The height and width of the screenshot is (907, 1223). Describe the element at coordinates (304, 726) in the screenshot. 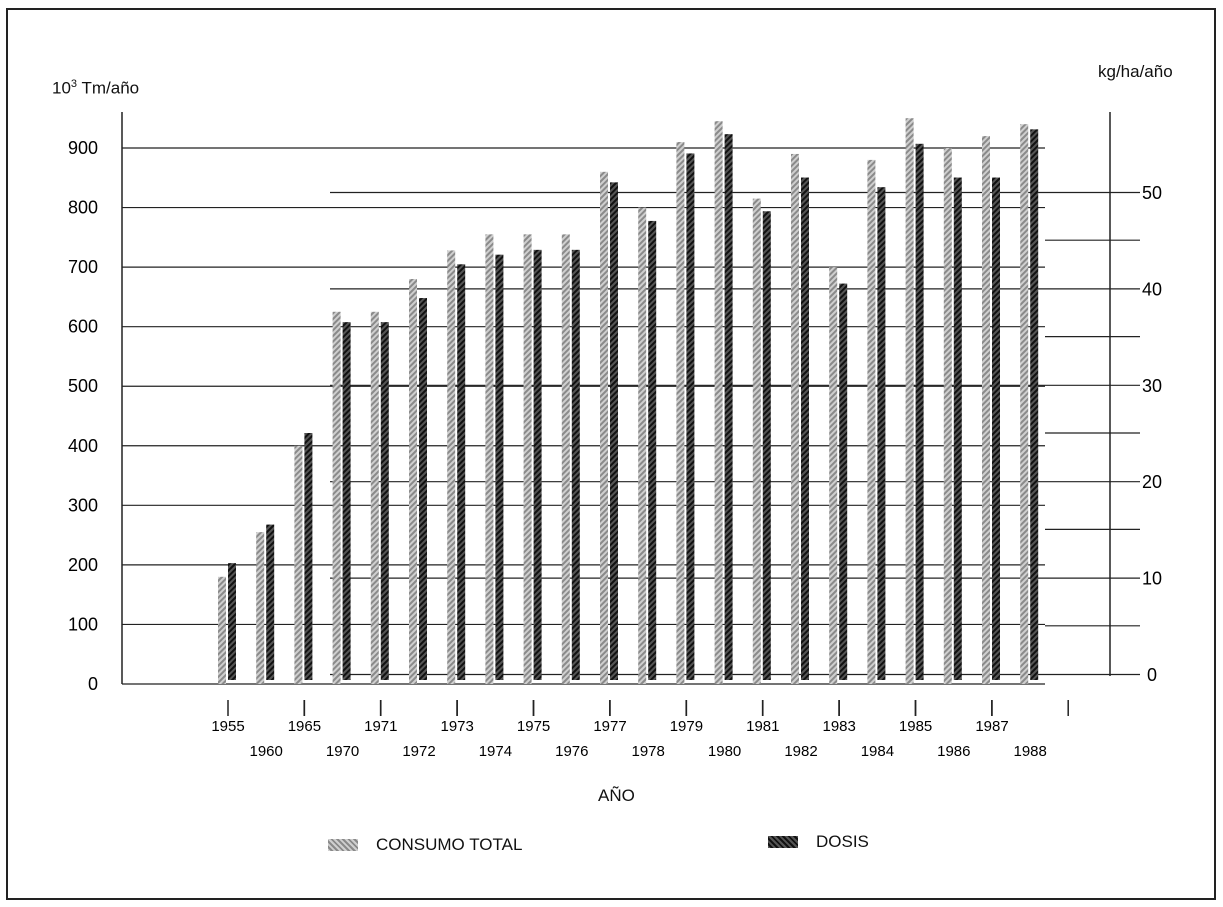

I see `x-tick-label: 1965` at that location.